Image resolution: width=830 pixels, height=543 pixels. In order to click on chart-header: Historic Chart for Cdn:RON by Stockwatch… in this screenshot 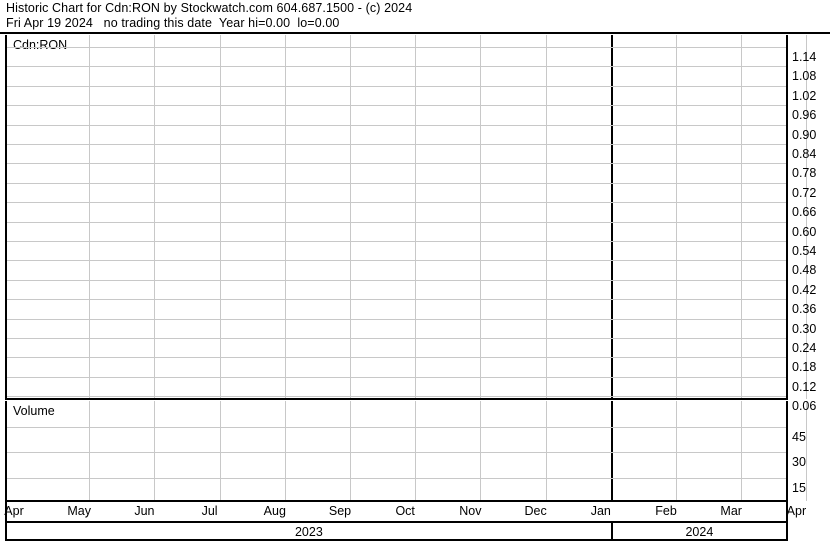, I will do `click(415, 17)`.